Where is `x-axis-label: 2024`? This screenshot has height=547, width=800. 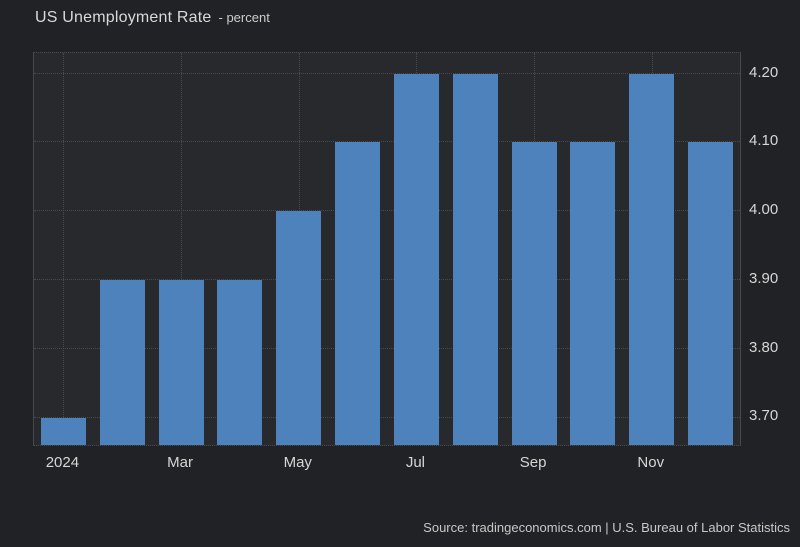
x-axis-label: 2024 is located at coordinates (62, 462).